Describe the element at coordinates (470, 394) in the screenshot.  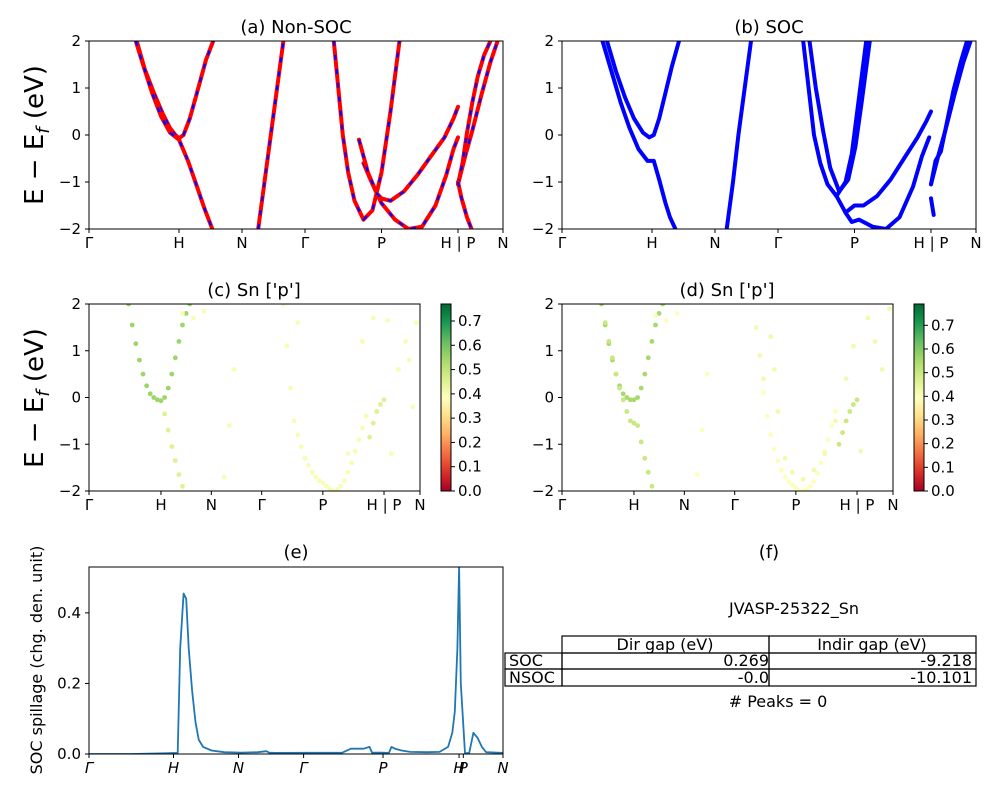
I see `colorbar-tick-label: 0.4` at that location.